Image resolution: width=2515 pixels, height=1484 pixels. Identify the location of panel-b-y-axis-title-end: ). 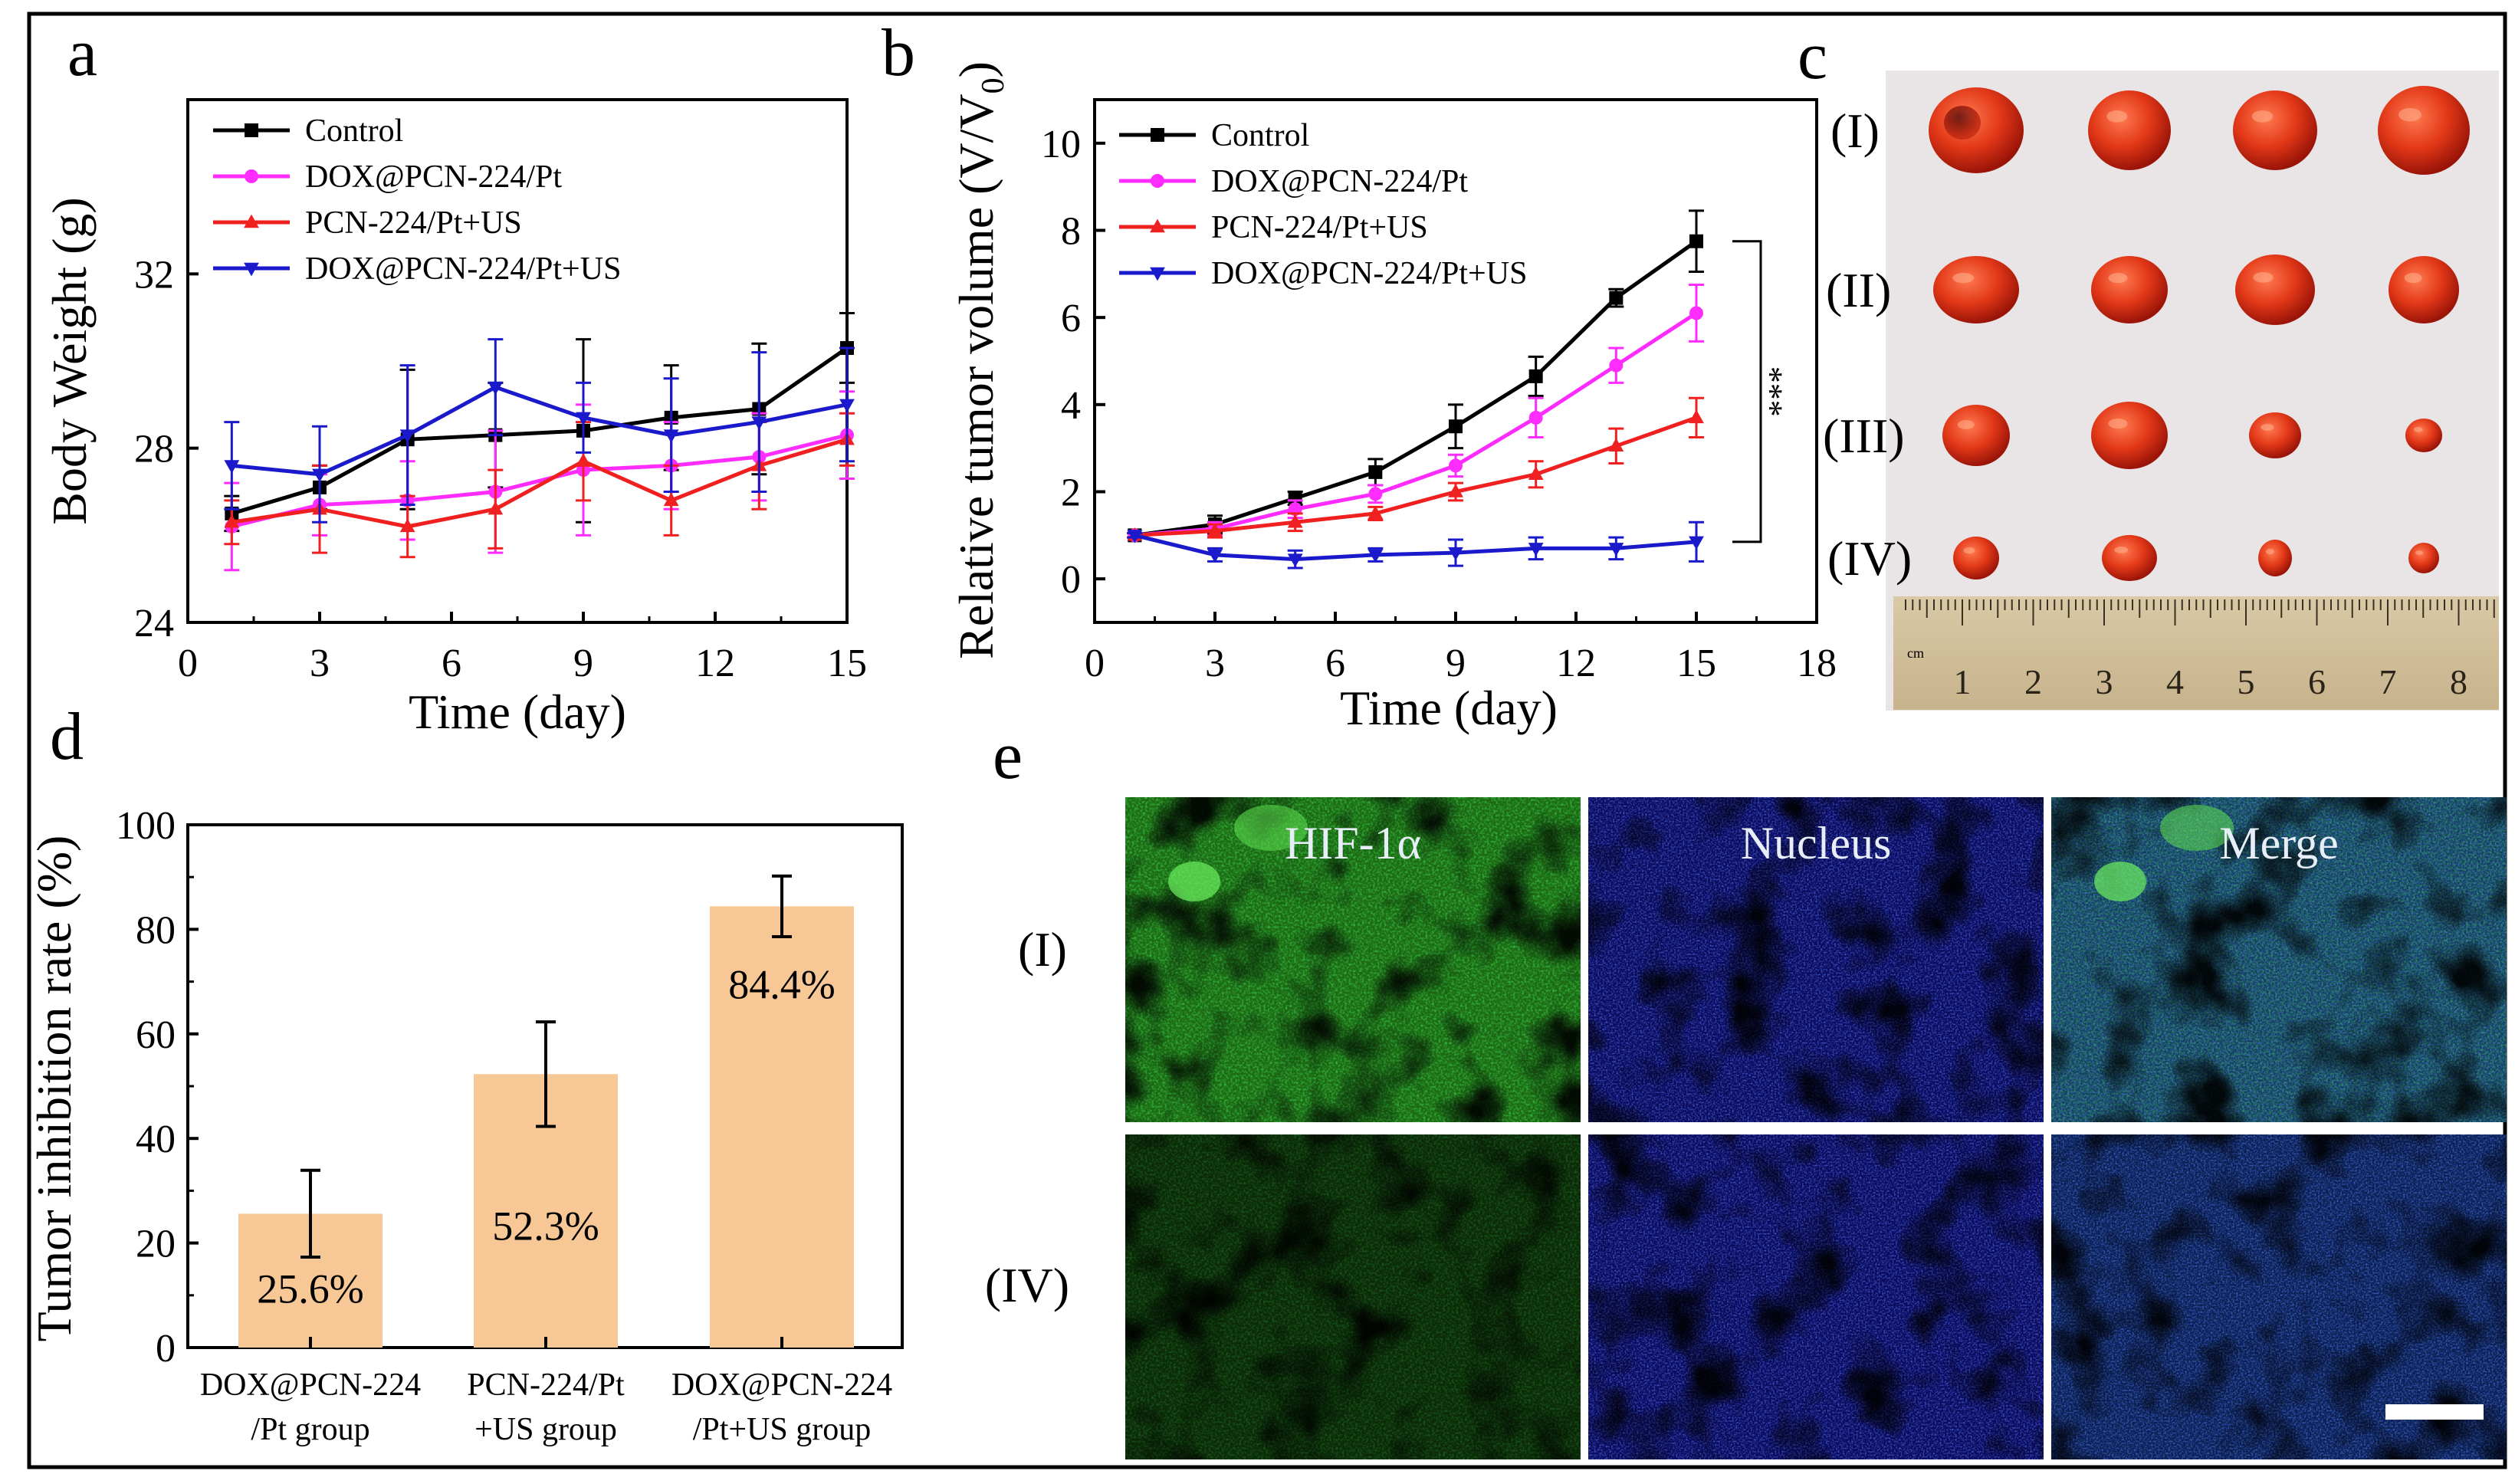
(976, 69).